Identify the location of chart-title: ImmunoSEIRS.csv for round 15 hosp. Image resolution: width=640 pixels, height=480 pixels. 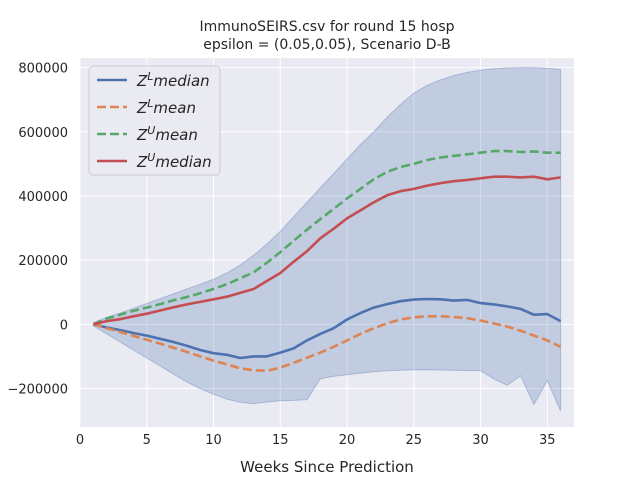
(326, 27).